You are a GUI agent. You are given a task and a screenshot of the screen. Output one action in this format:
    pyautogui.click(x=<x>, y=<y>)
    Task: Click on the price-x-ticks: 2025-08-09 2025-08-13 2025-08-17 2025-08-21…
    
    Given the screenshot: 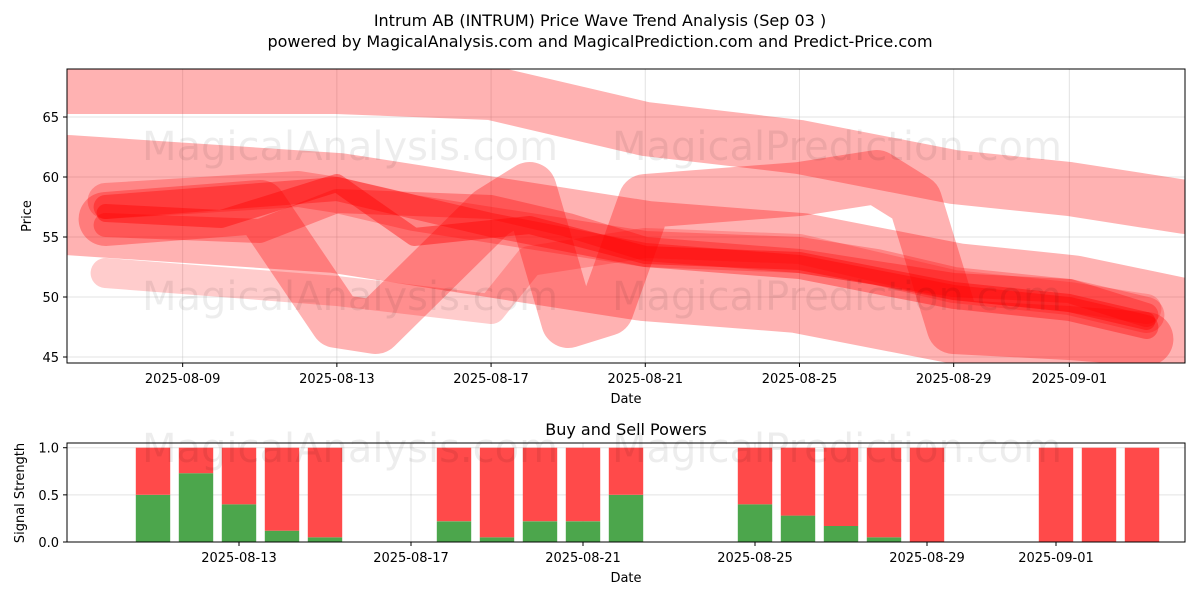 What is the action you would take?
    pyautogui.click(x=626, y=375)
    